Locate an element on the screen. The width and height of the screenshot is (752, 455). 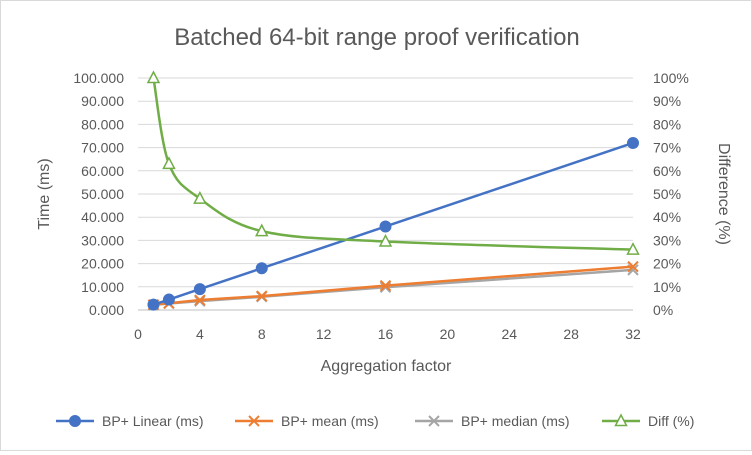
legend-label: BP+ Linear (ms) is located at coordinates (153, 421).